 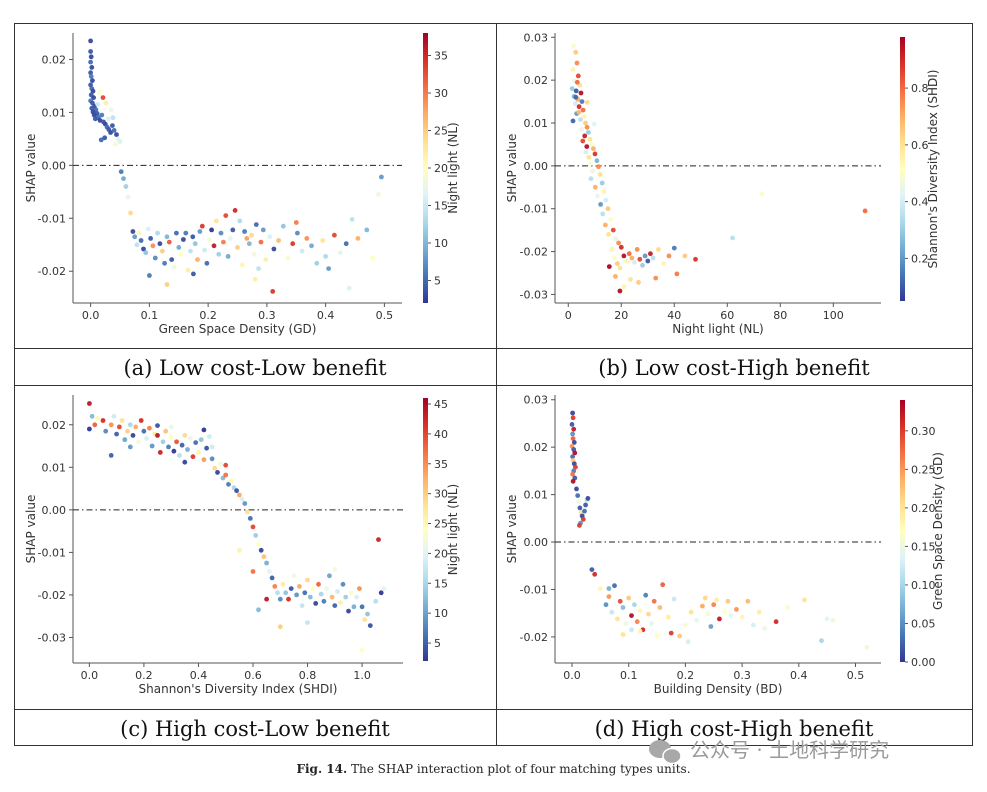 I want to click on colorbar-label: Night light (NL), so click(x=453, y=168).